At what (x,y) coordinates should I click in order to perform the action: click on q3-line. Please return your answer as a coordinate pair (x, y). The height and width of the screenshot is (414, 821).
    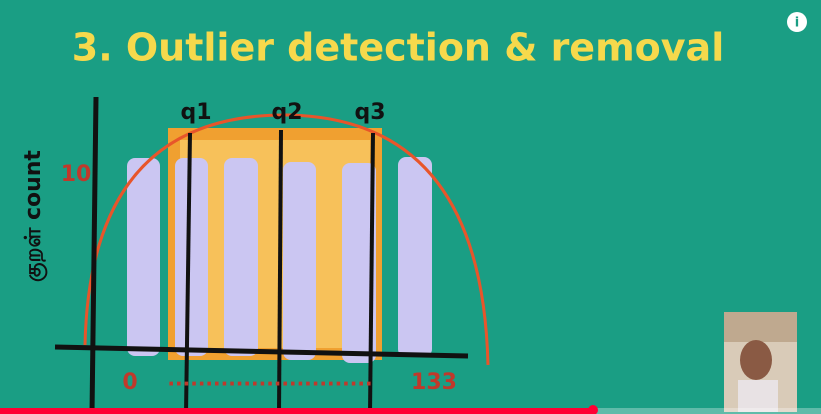
    Looking at the image, I should click on (371, 273).